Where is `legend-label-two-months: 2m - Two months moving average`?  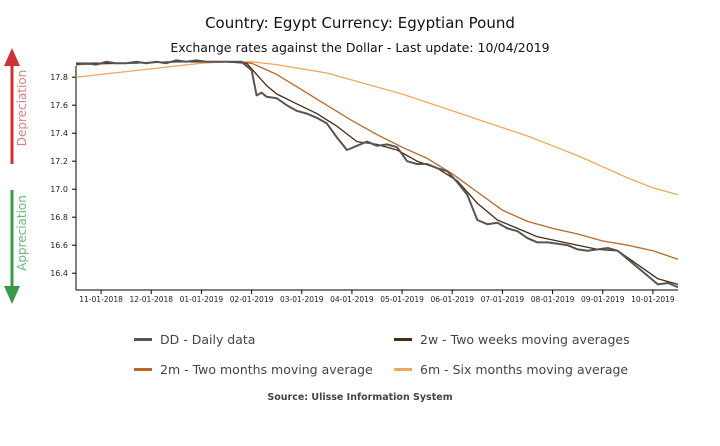 legend-label-two-months: 2m - Two months moving average is located at coordinates (266, 369).